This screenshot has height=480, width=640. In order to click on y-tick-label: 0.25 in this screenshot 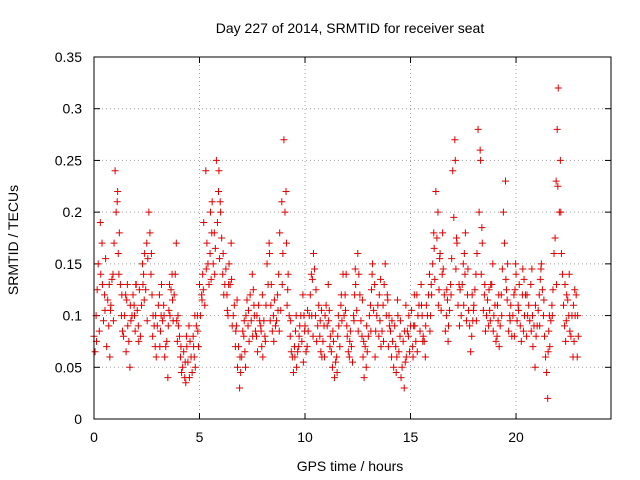, I will do `click(68, 160)`.